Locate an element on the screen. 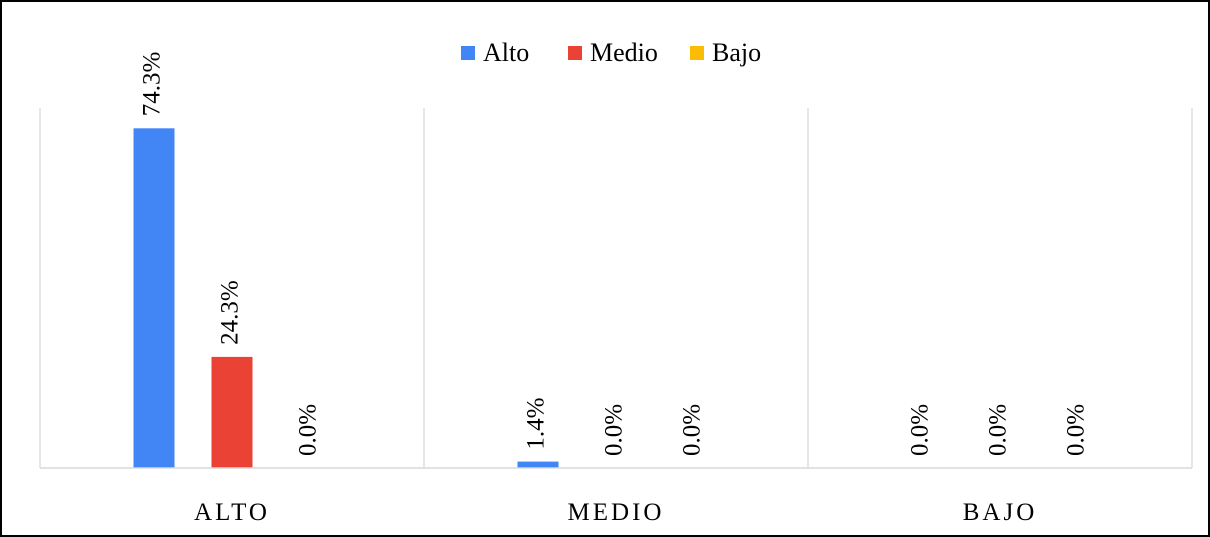 The image size is (1210, 537). x-tick-label-medio: MEDIO is located at coordinates (616, 512).